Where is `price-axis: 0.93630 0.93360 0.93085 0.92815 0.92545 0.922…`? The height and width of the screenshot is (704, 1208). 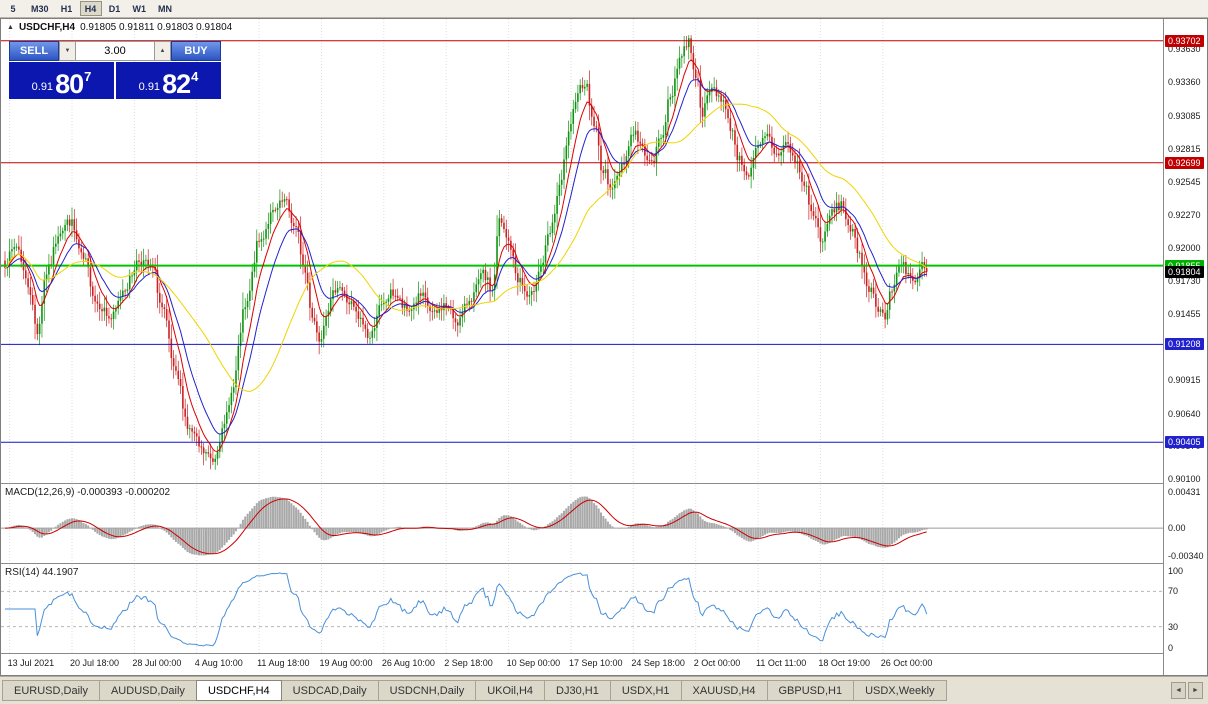 price-axis: 0.93630 0.93360 0.93085 0.92815 0.92545 0.922… is located at coordinates (1185, 347).